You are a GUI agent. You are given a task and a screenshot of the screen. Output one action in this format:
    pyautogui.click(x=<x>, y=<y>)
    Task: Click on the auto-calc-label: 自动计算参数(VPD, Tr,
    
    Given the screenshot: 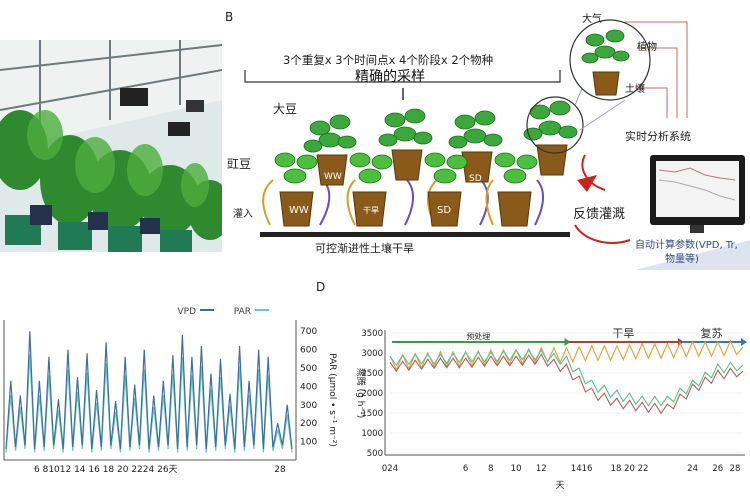 What is the action you would take?
    pyautogui.click(x=686, y=245)
    